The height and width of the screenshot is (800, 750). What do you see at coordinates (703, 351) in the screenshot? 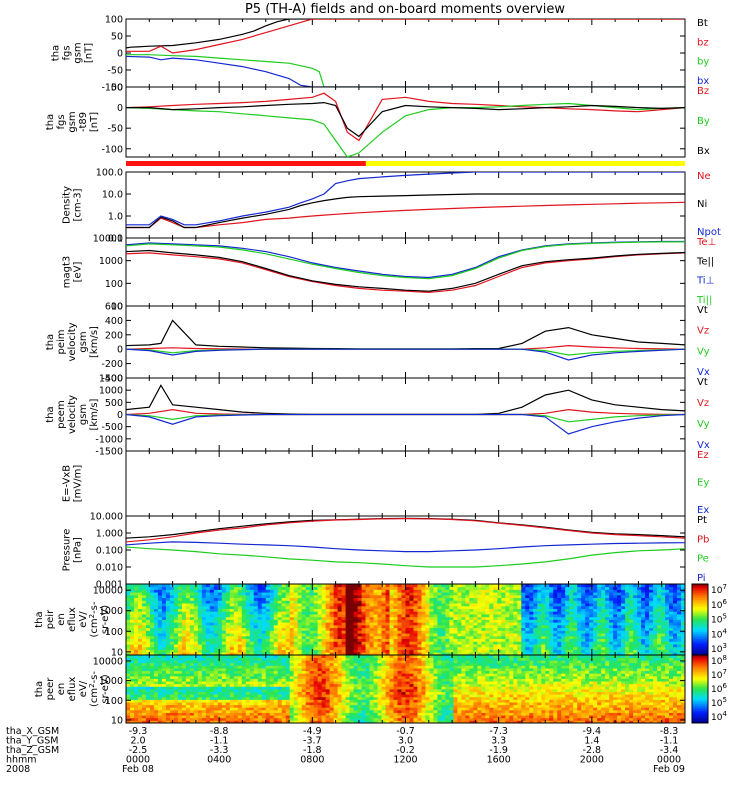
I see `legend-label: Vy` at bounding box center [703, 351].